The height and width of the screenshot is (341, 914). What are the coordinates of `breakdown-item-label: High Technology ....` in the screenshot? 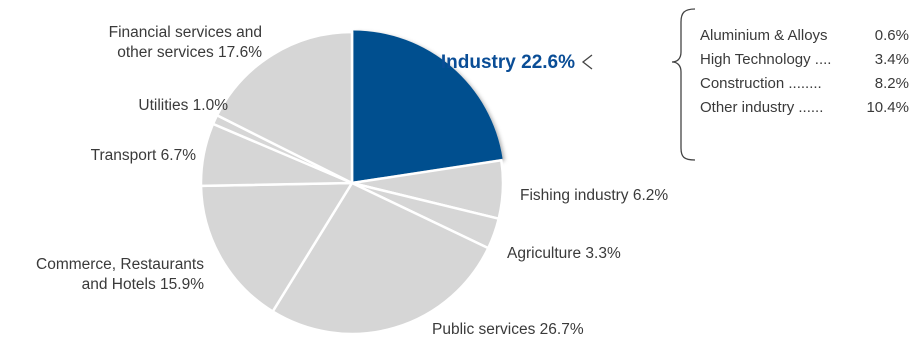 It's located at (765, 59).